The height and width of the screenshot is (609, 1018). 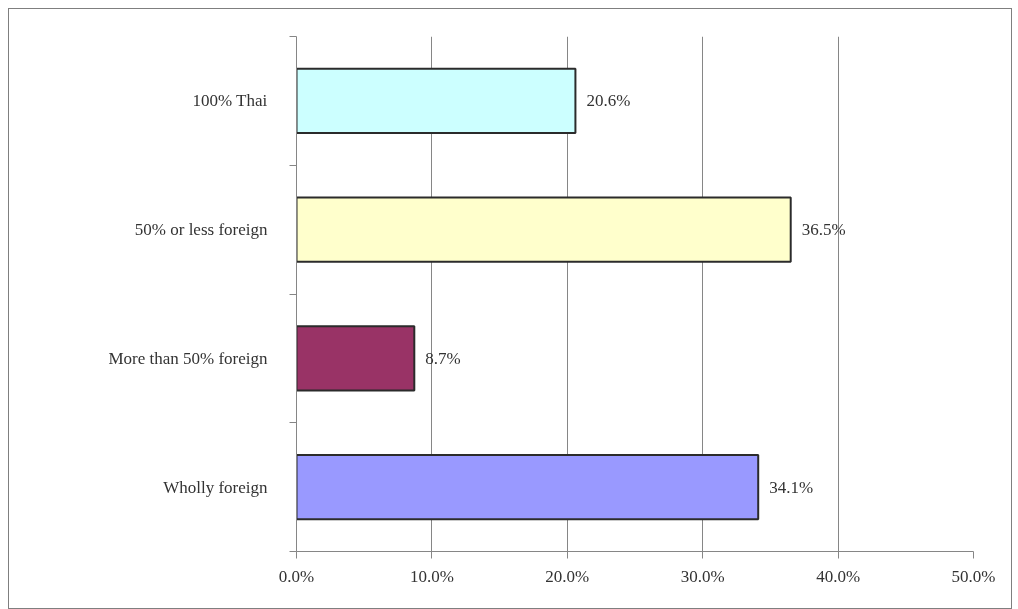 I want to click on x-tick-label: 0.0%, so click(x=296, y=576).